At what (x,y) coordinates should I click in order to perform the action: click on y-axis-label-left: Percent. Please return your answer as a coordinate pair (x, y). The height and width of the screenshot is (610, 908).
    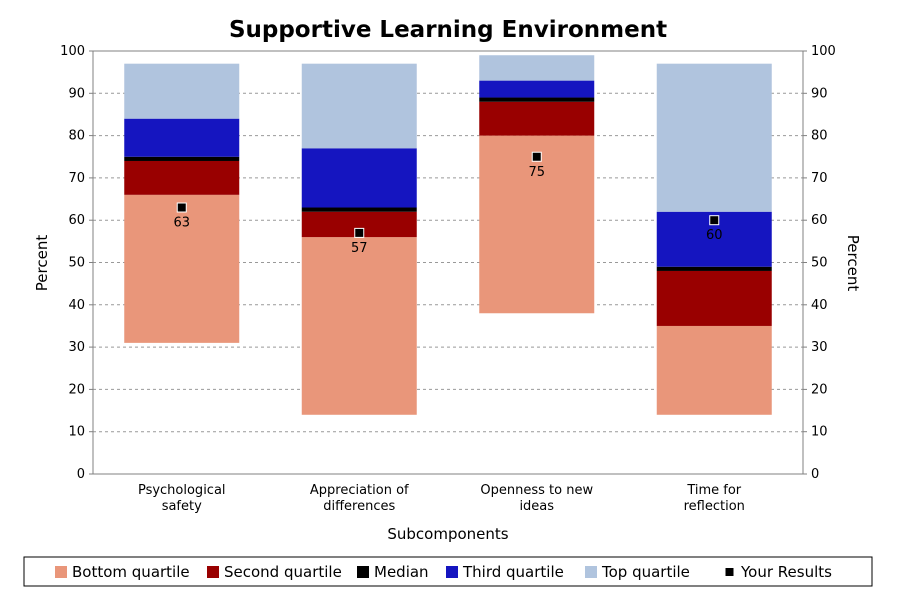
    Looking at the image, I should click on (42, 263).